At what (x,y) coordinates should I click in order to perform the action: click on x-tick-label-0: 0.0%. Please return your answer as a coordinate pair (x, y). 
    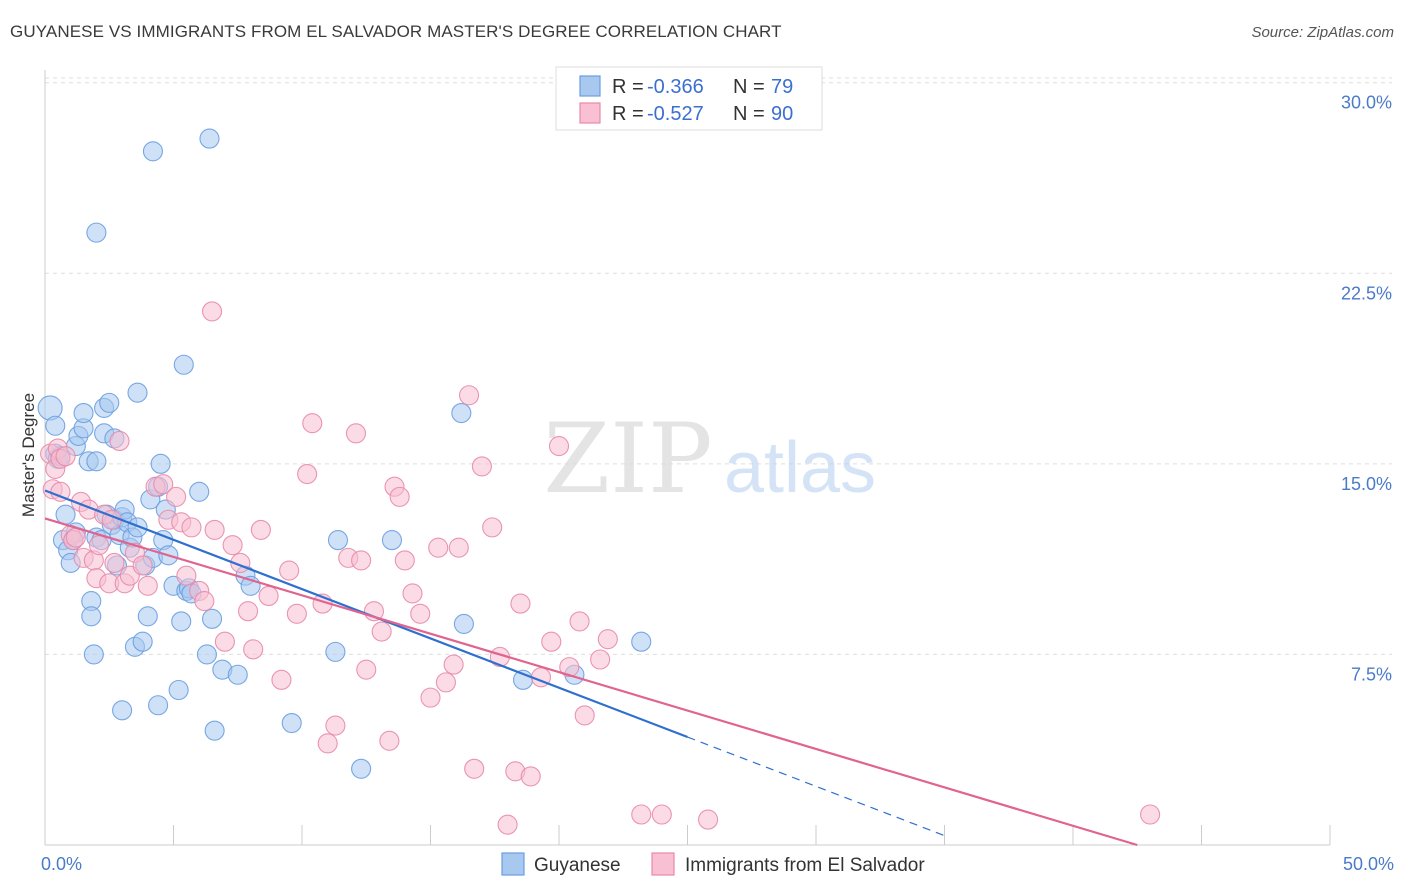
    Looking at the image, I should click on (61, 864).